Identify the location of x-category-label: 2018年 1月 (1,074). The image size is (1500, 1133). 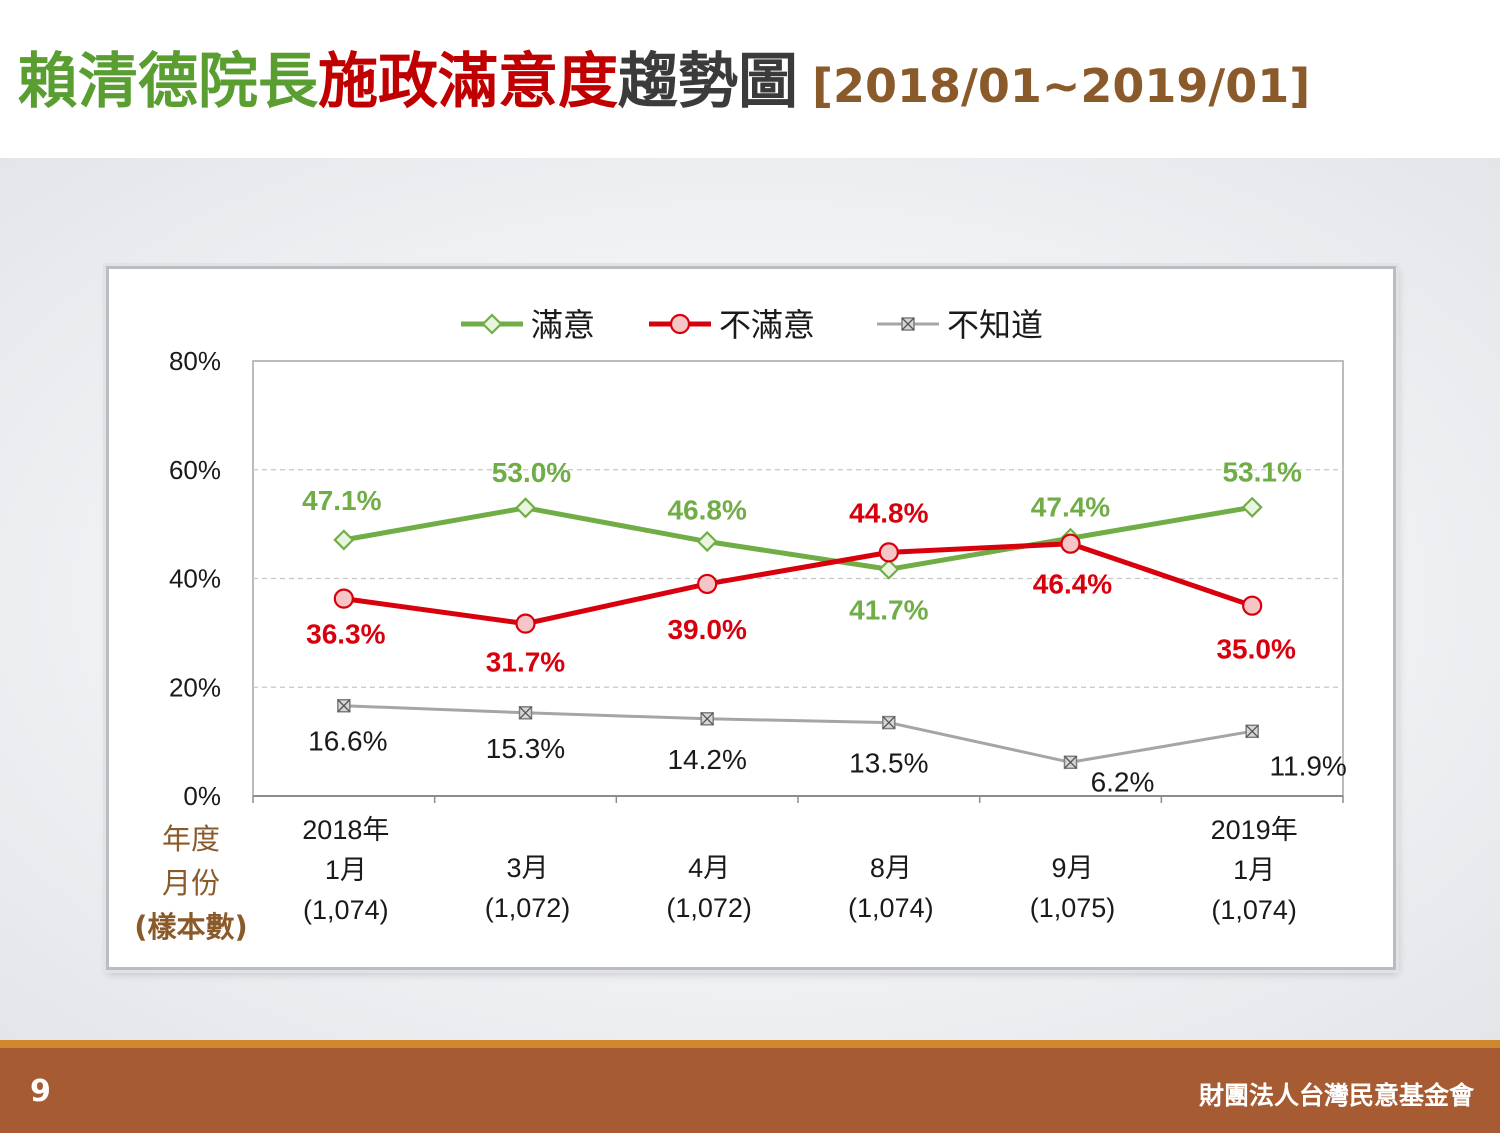
(345, 870).